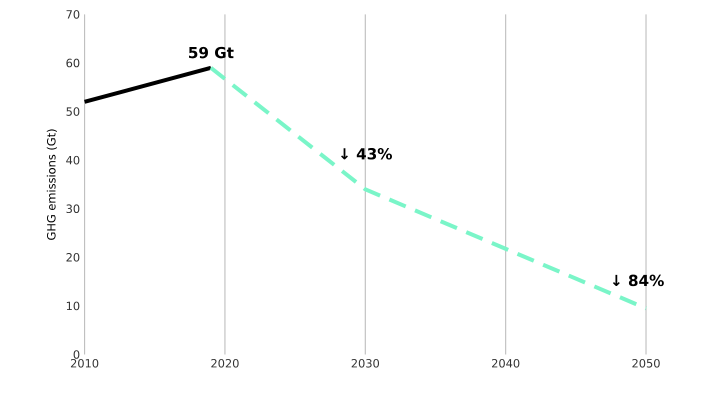  I want to click on x-tick-label: 2050, so click(646, 363).